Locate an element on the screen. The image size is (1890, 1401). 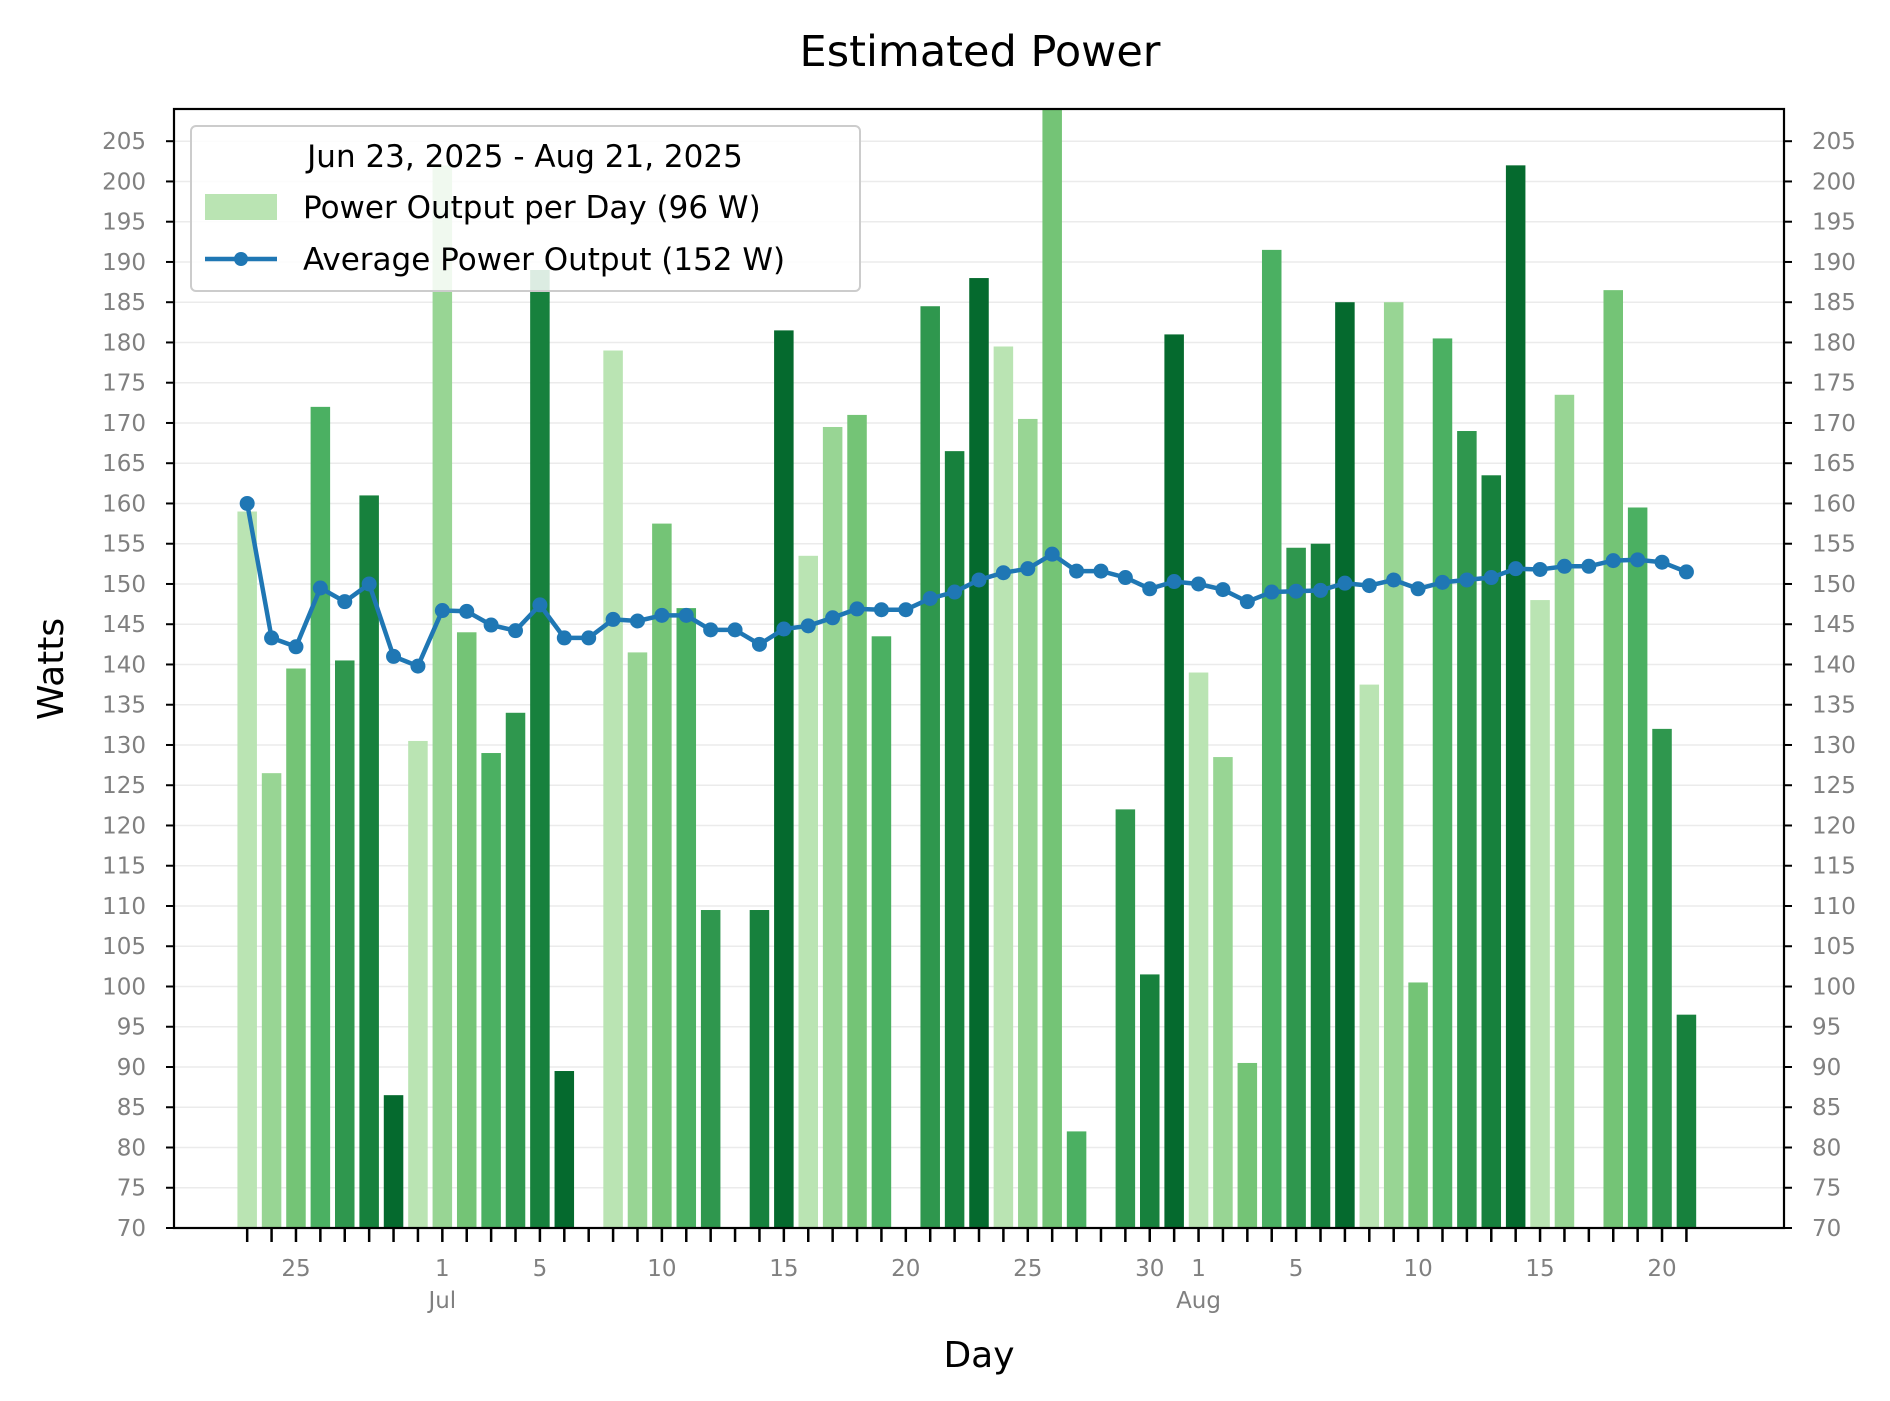
y-tick-label-left: 185 is located at coordinates (124, 303).